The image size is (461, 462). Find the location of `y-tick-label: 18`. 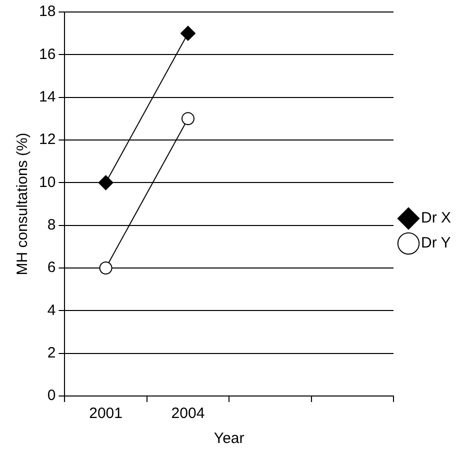

y-tick-label: 18 is located at coordinates (47, 11).